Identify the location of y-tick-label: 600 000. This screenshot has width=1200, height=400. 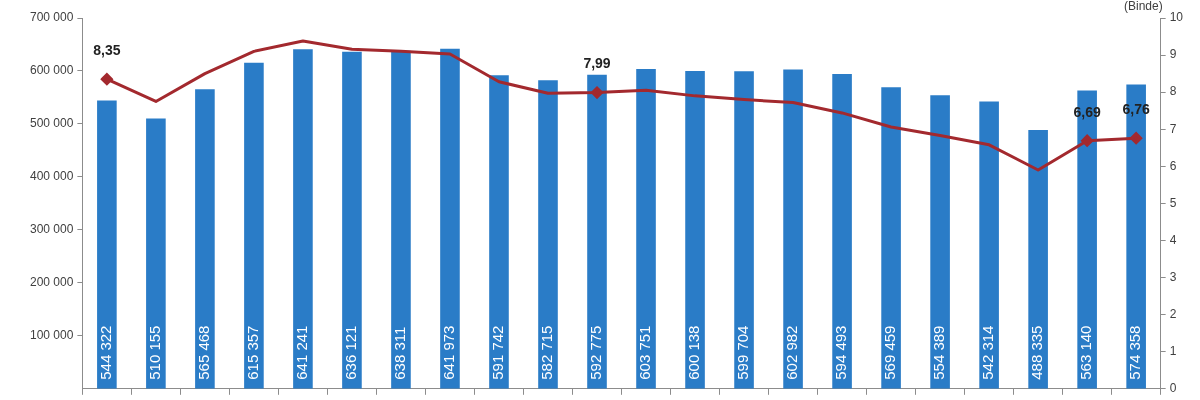
(51, 70).